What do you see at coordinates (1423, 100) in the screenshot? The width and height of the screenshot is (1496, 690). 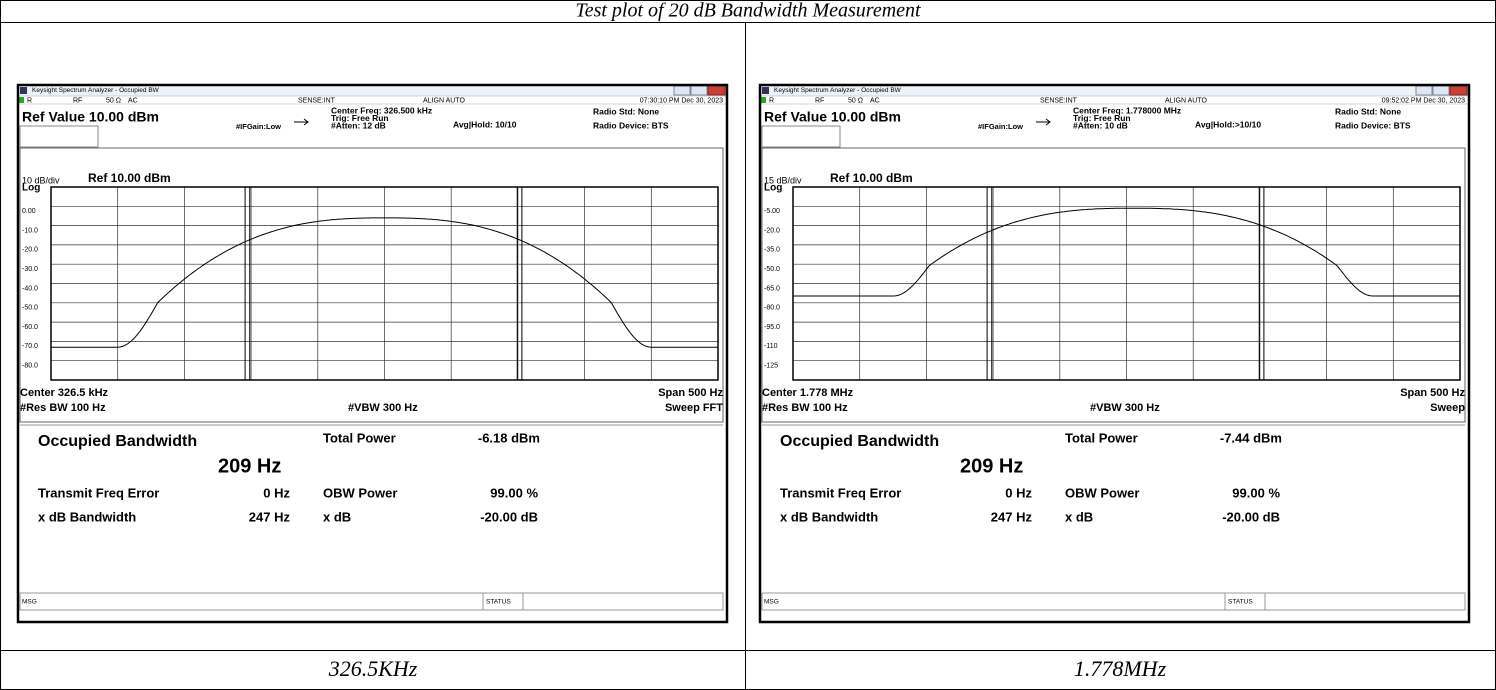 I see `status-time: 09:52:02 PM Dec 30, 2023` at bounding box center [1423, 100].